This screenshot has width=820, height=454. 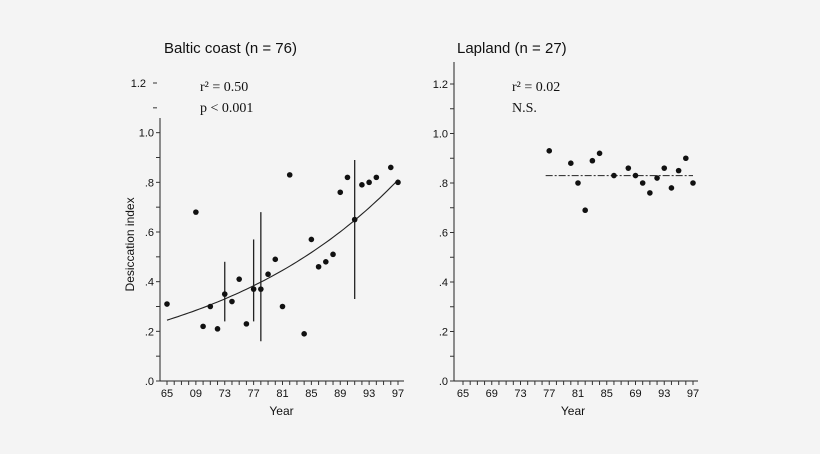 What do you see at coordinates (524, 108) in the screenshot?
I see `significance-annotation: N.S.` at bounding box center [524, 108].